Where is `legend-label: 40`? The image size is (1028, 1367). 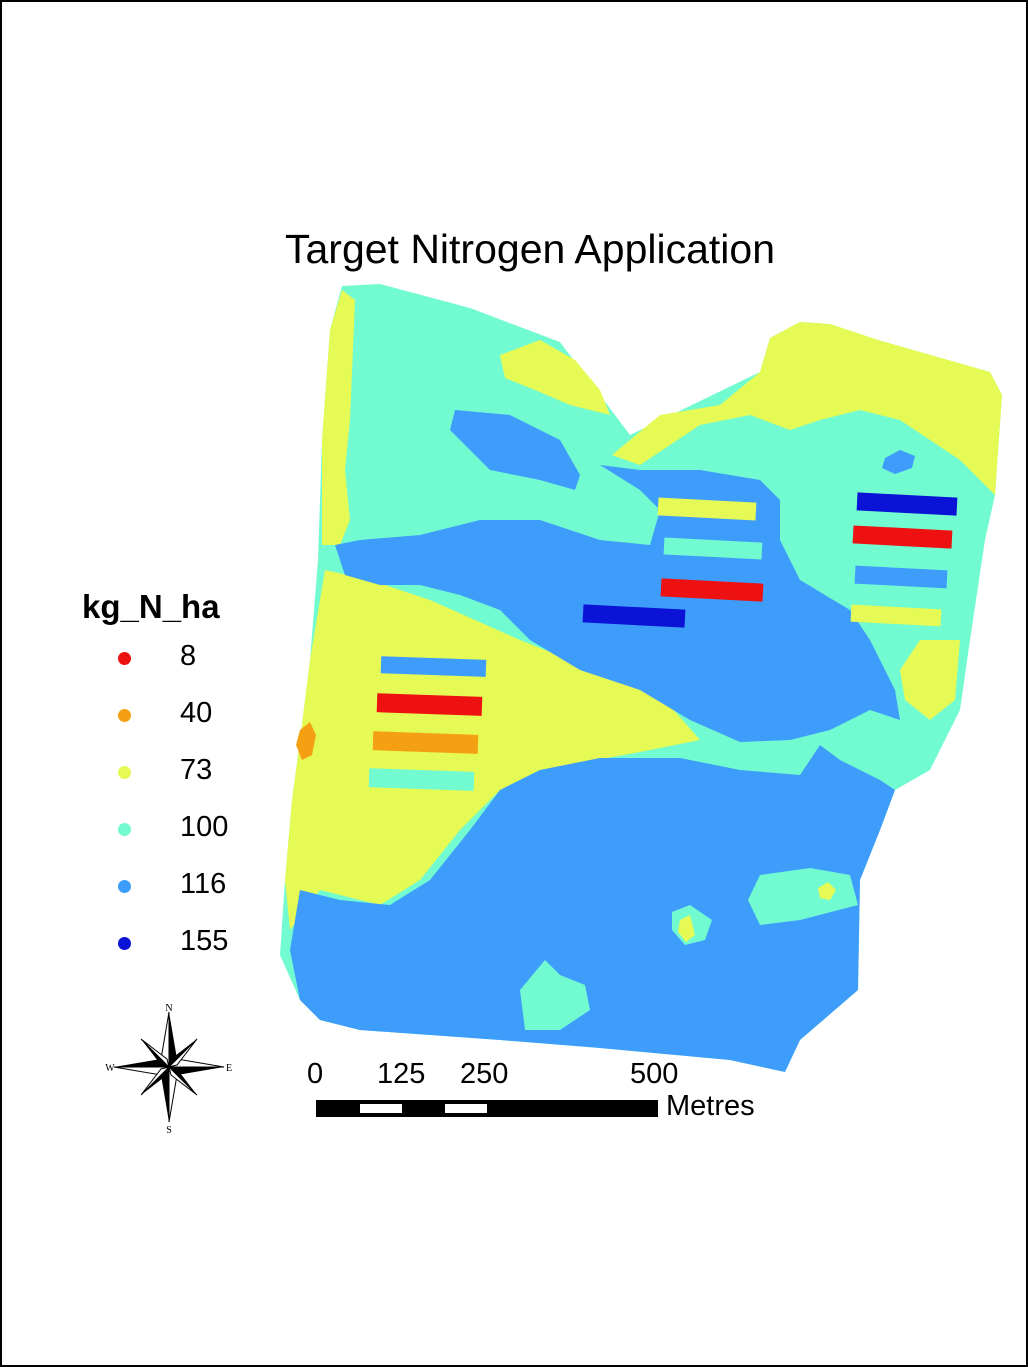 legend-label: 40 is located at coordinates (196, 713).